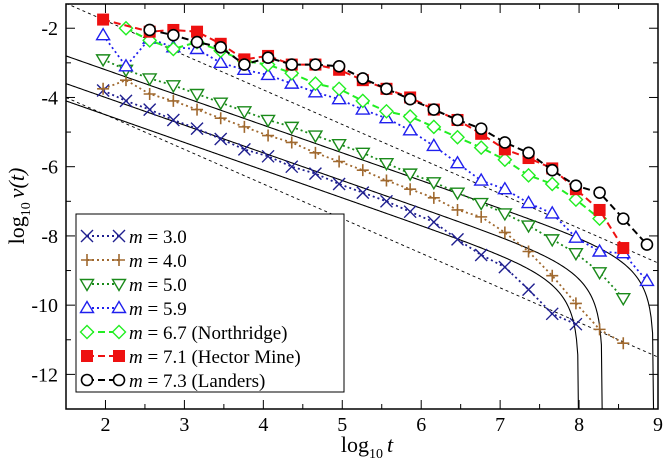 The image size is (670, 463). I want to click on x-tick-label: 8, so click(579, 425).